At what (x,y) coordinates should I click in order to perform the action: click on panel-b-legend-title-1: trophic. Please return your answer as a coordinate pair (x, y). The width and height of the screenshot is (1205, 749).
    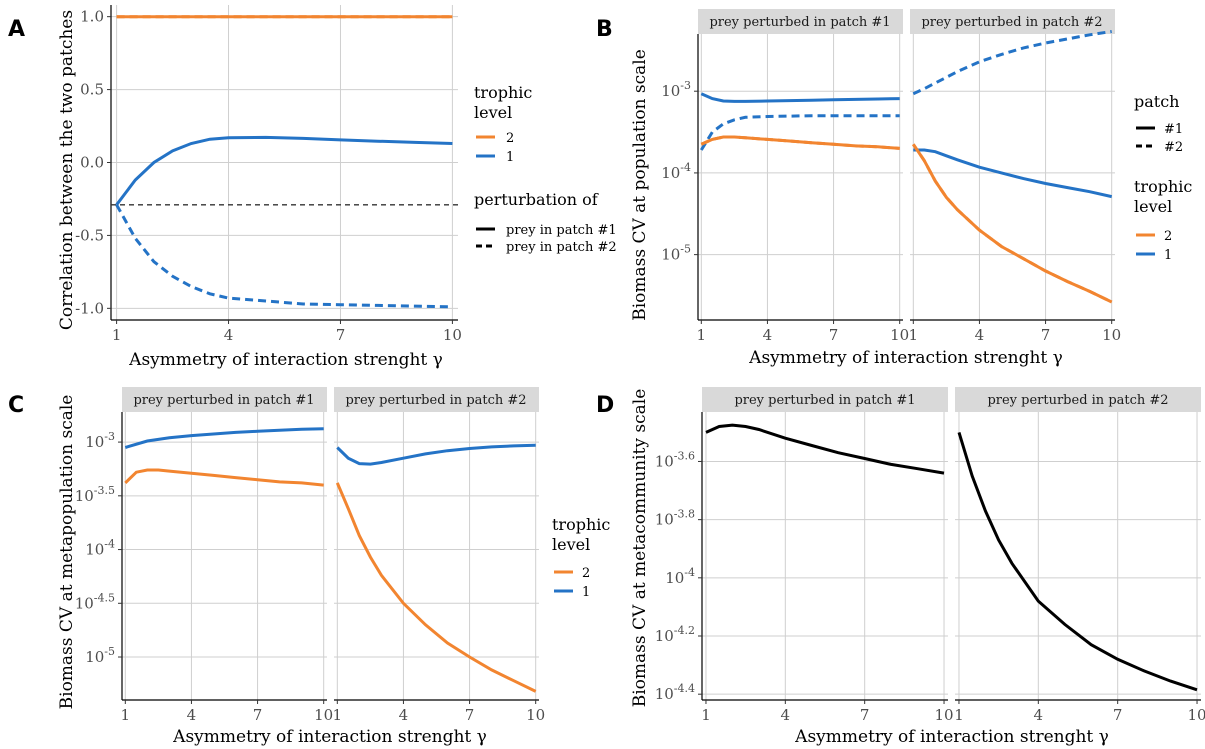
    Looking at the image, I should click on (1163, 186).